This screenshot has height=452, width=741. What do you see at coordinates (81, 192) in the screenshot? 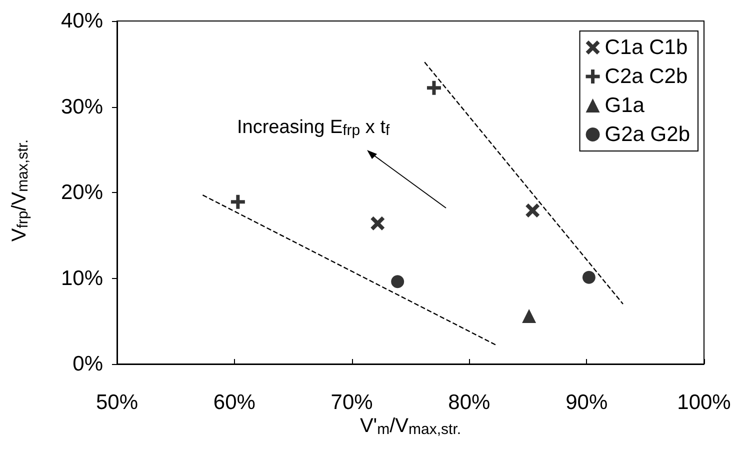
I see `y-tick-label: 20%` at bounding box center [81, 192].